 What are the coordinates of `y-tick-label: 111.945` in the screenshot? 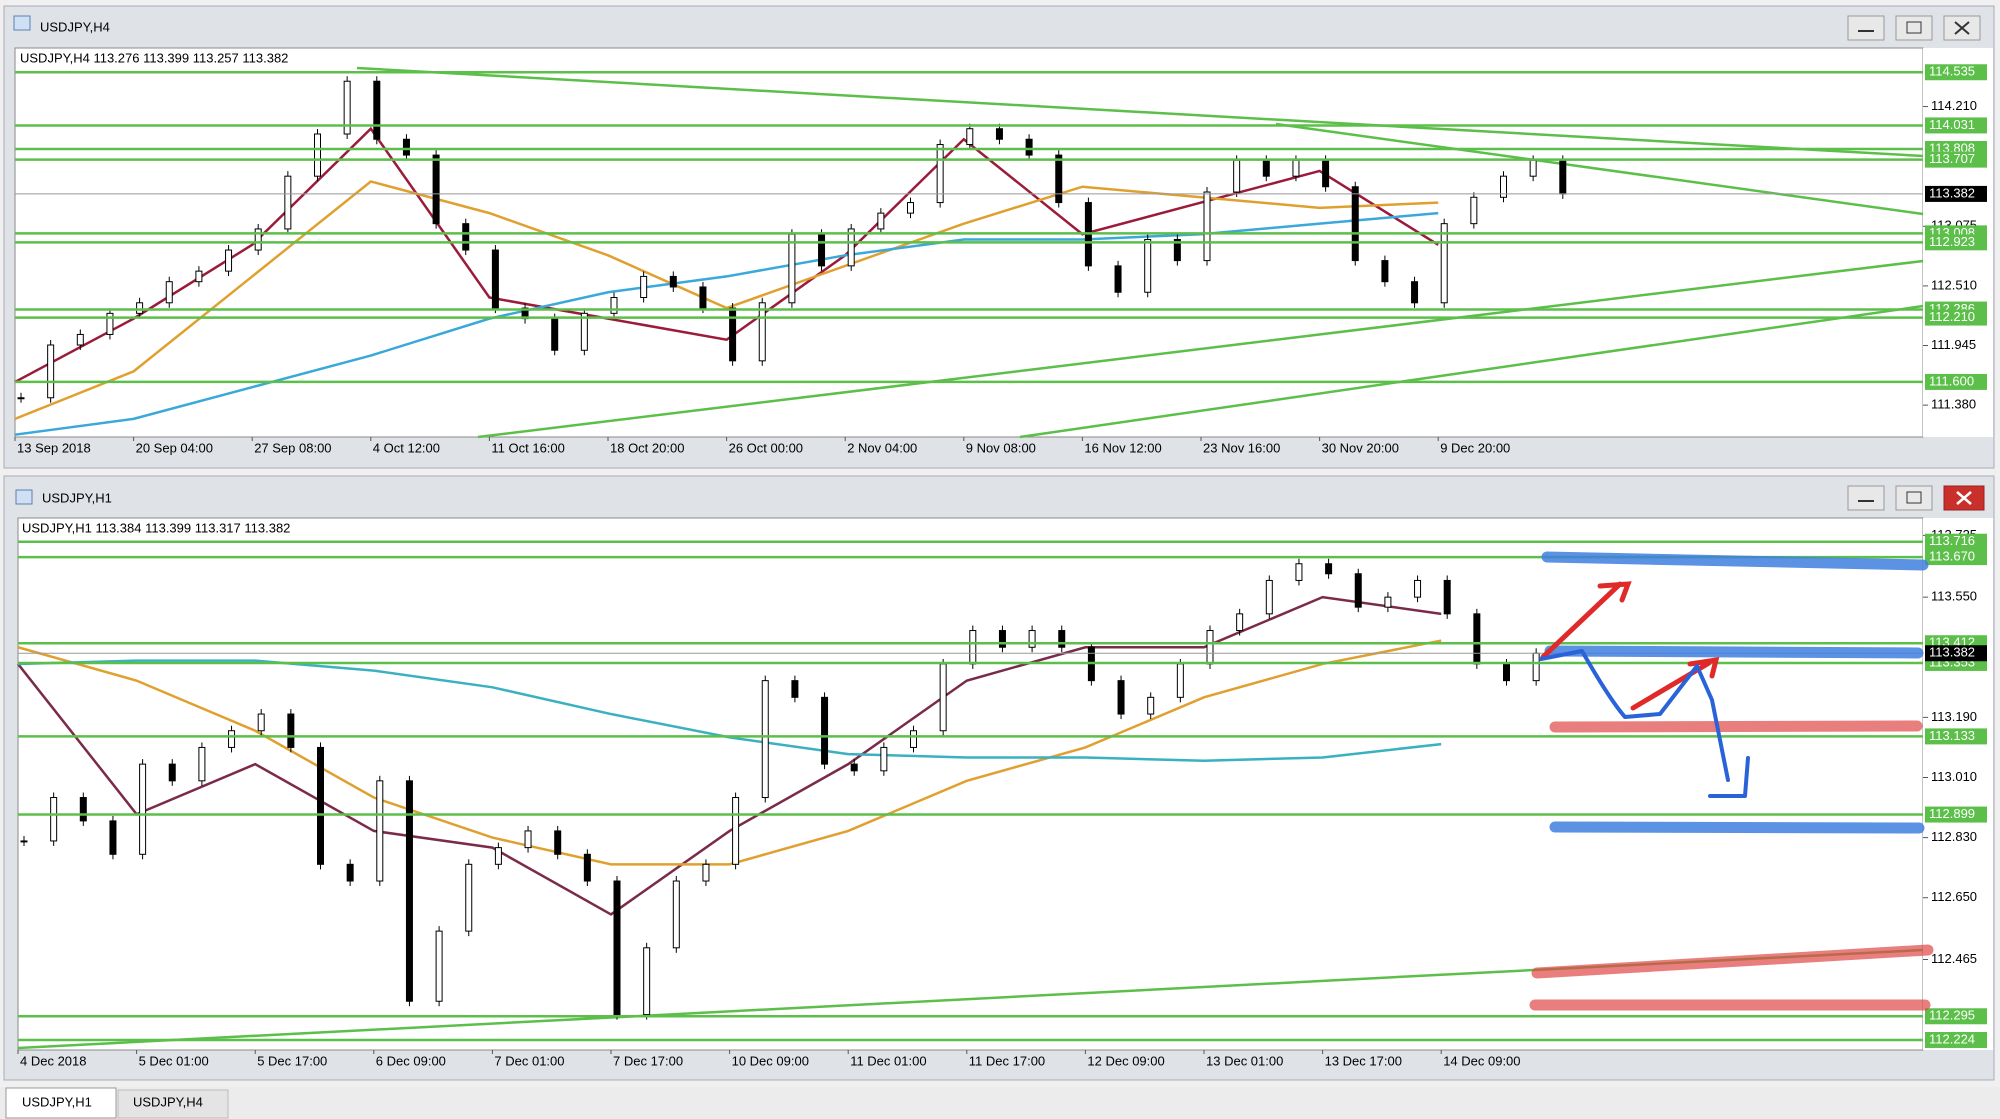 It's located at (1953, 344).